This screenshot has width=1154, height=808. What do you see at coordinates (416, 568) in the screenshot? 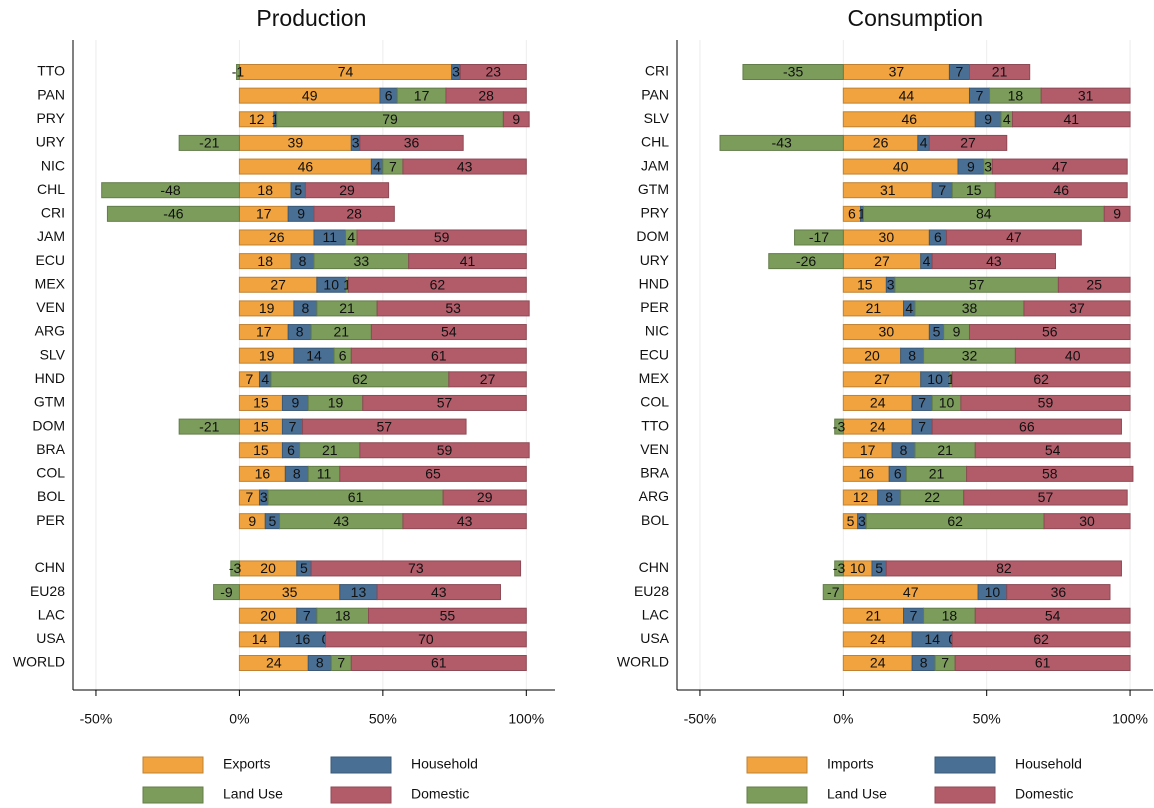
I see `value-label: 73` at bounding box center [416, 568].